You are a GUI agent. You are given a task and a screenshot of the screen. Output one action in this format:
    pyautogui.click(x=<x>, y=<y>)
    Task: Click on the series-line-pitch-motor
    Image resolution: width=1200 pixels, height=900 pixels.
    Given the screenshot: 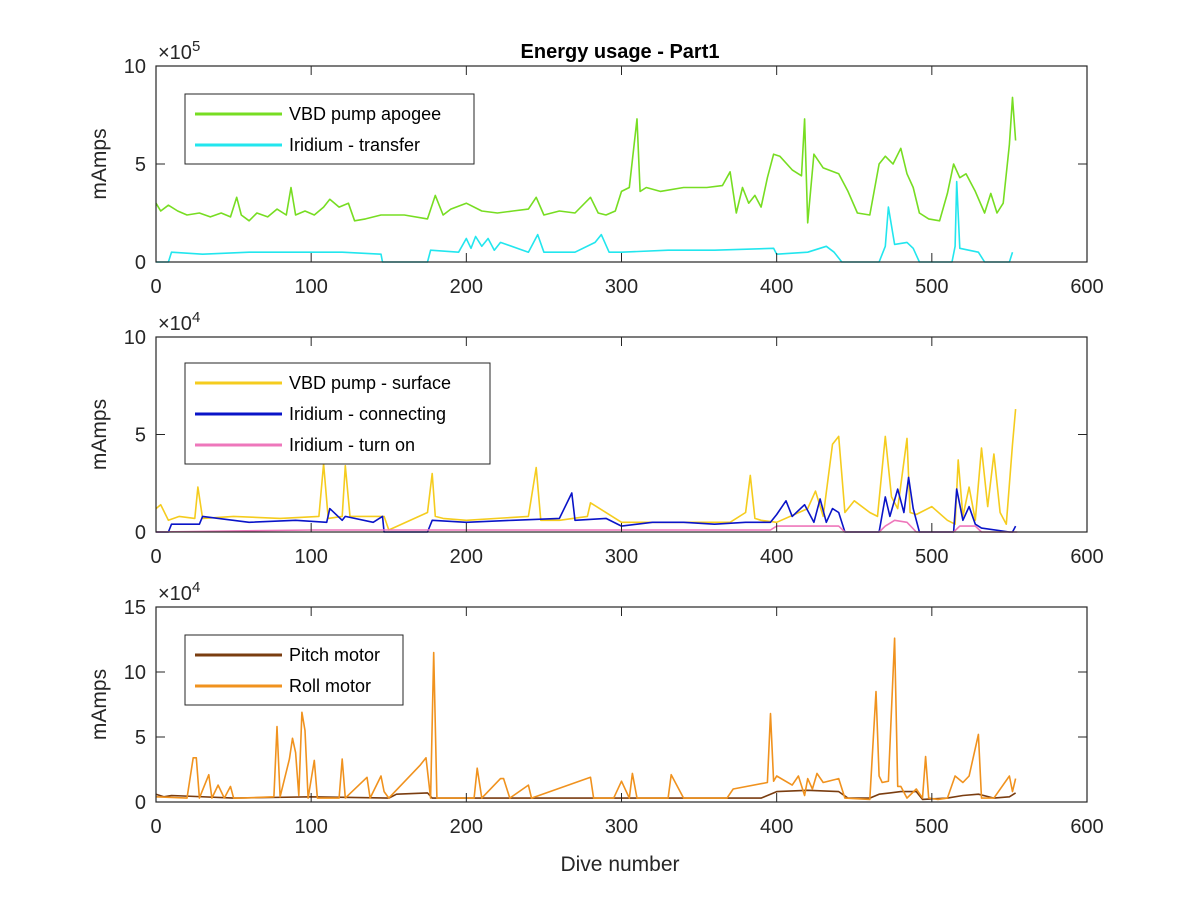 What is the action you would take?
    pyautogui.click(x=586, y=795)
    